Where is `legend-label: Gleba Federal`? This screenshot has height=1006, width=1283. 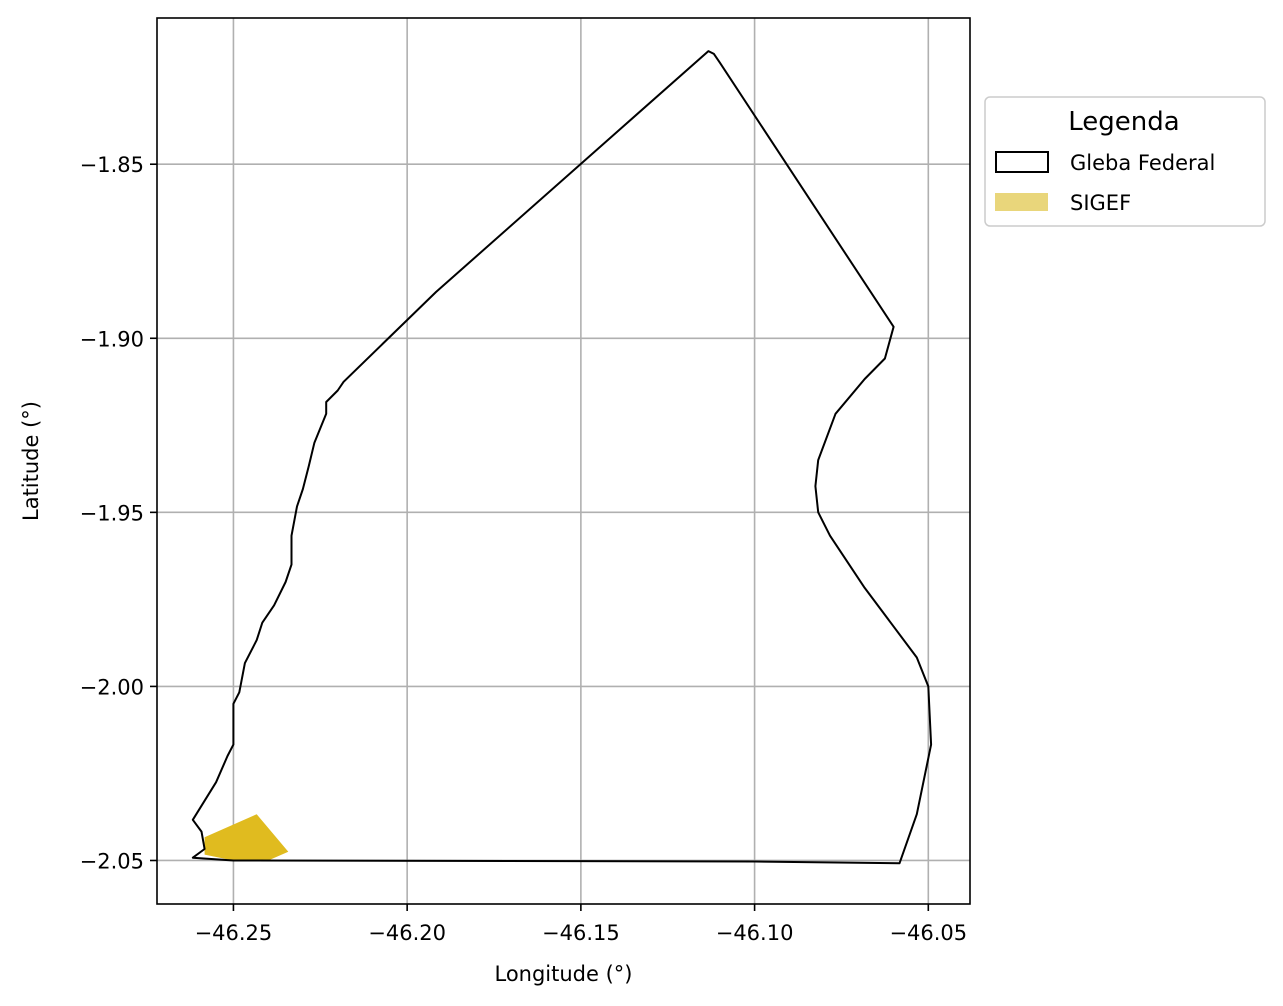
legend-label: Gleba Federal is located at coordinates (1142, 163).